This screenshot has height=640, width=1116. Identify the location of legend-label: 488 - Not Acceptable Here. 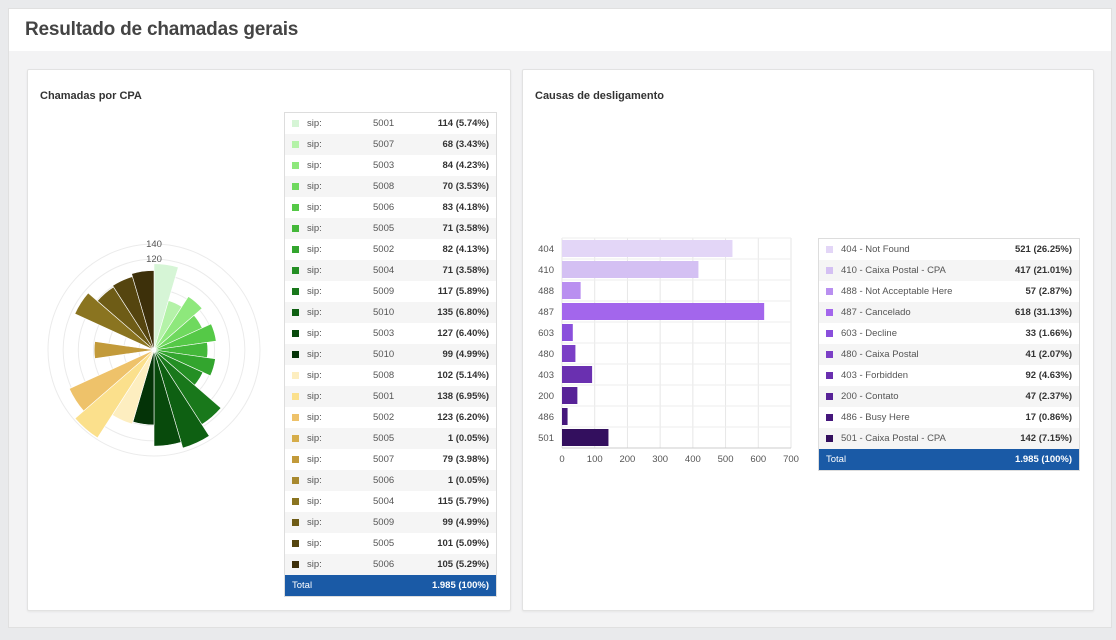
(897, 291).